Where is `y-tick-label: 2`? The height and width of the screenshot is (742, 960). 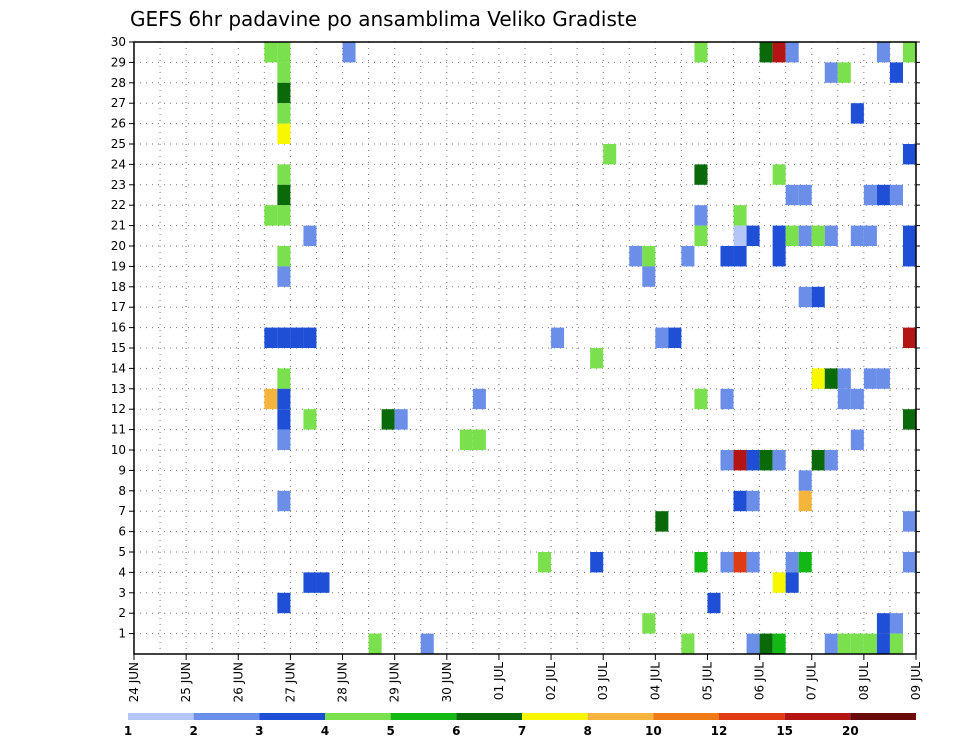
y-tick-label: 2 is located at coordinates (122, 613).